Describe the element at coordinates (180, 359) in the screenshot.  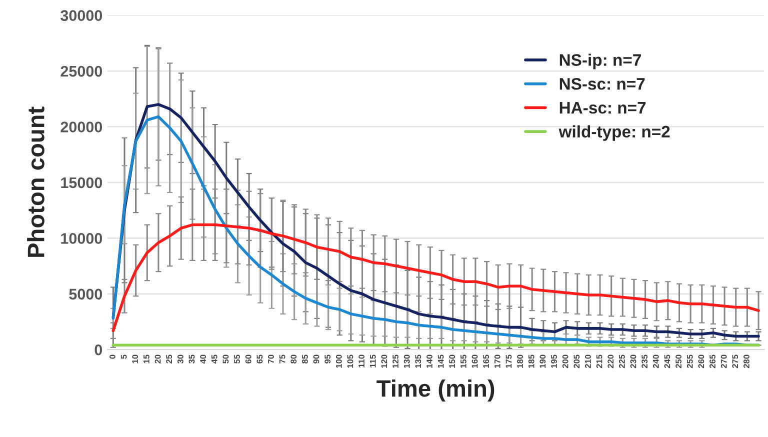
I see `x-tick-label: 30` at that location.